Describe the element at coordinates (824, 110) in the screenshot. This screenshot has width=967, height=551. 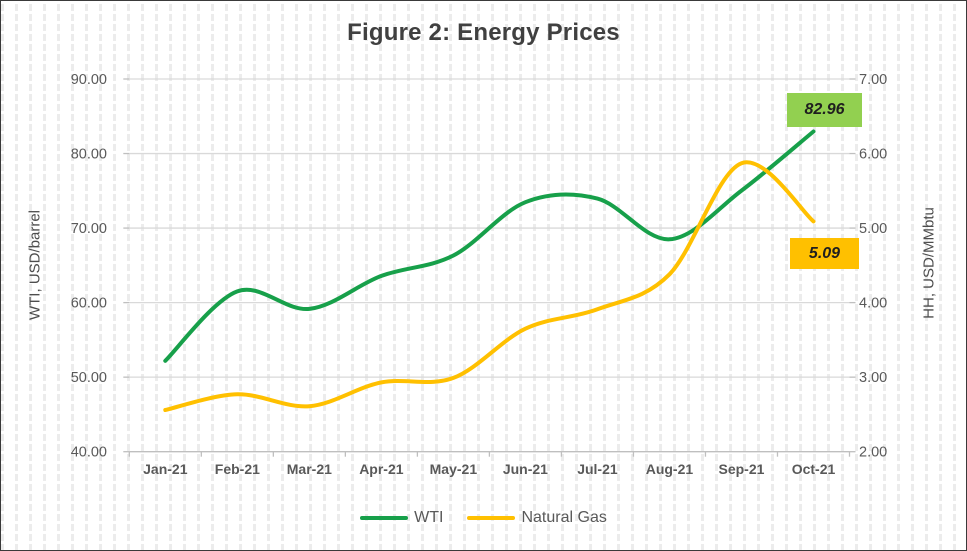
I see `data-label-wti: 82.96` at that location.